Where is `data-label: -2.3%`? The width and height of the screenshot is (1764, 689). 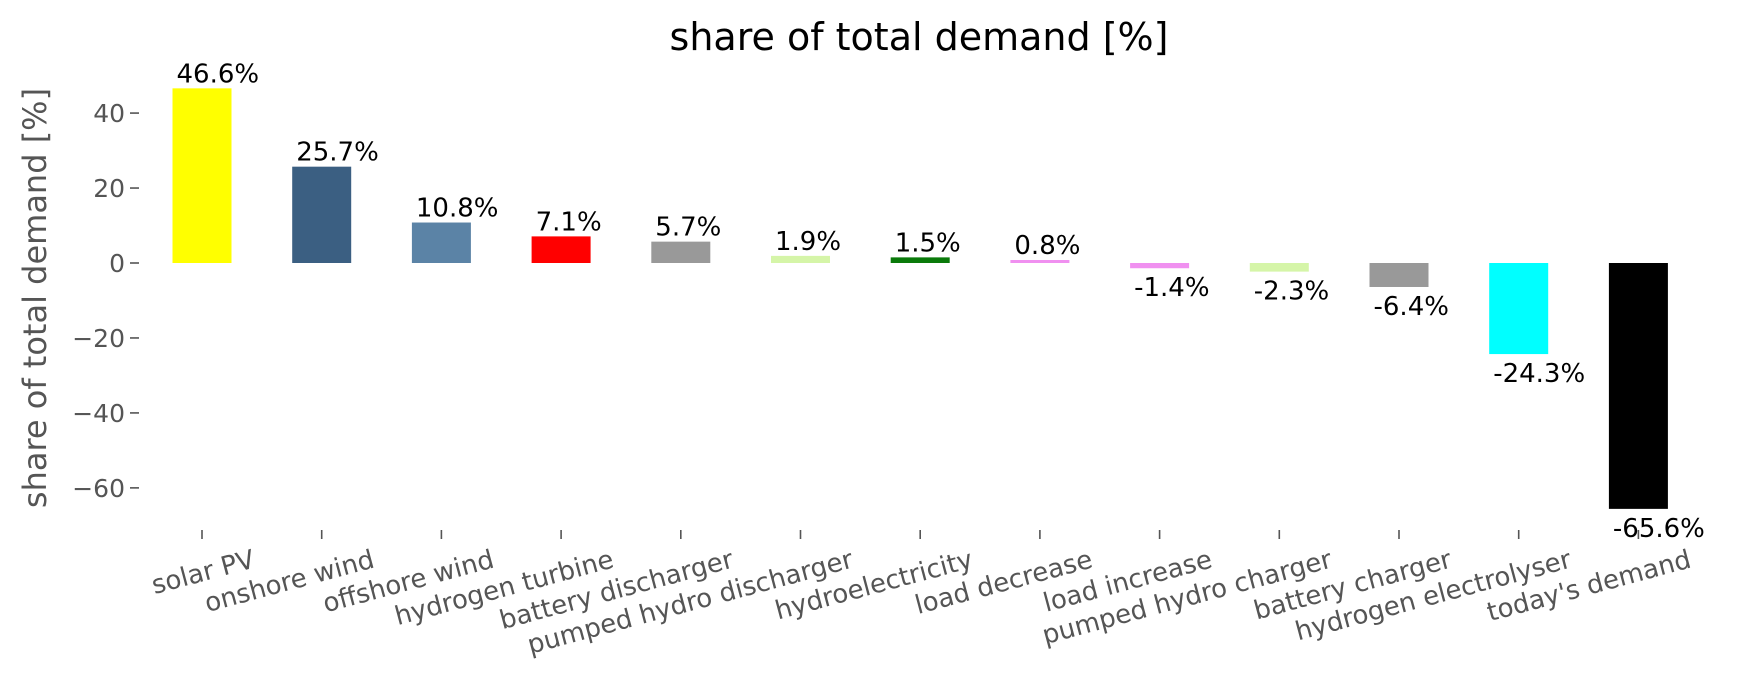 data-label: -2.3% is located at coordinates (1291, 292).